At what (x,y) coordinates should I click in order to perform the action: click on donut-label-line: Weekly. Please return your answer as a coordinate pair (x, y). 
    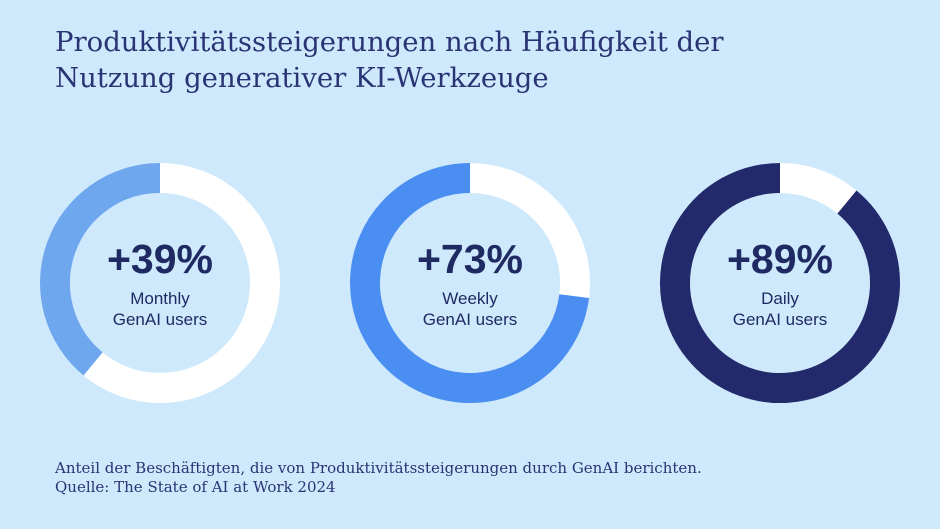
    Looking at the image, I should click on (470, 298).